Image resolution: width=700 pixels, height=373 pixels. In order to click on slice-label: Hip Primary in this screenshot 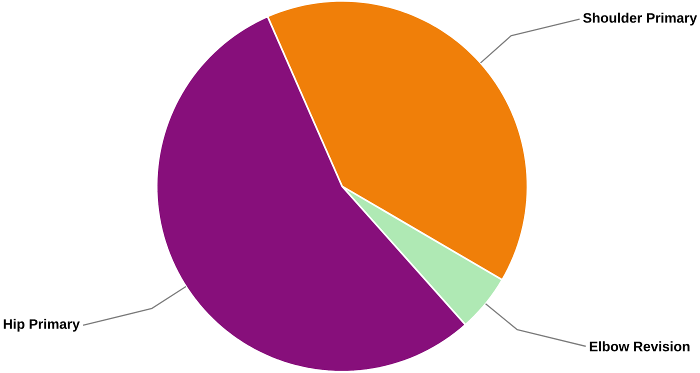, I will do `click(42, 325)`.